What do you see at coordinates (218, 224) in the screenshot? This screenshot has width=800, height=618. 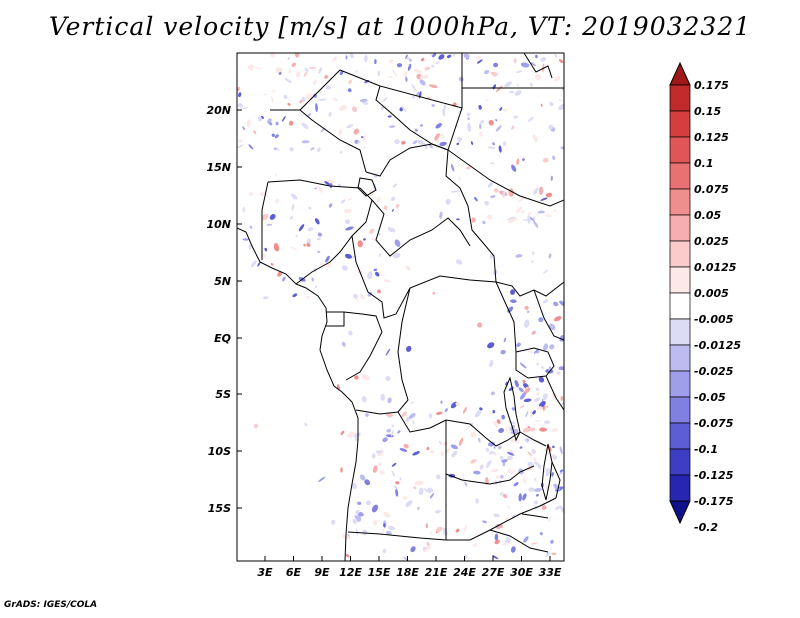 I see `lat-label: 10N` at bounding box center [218, 224].